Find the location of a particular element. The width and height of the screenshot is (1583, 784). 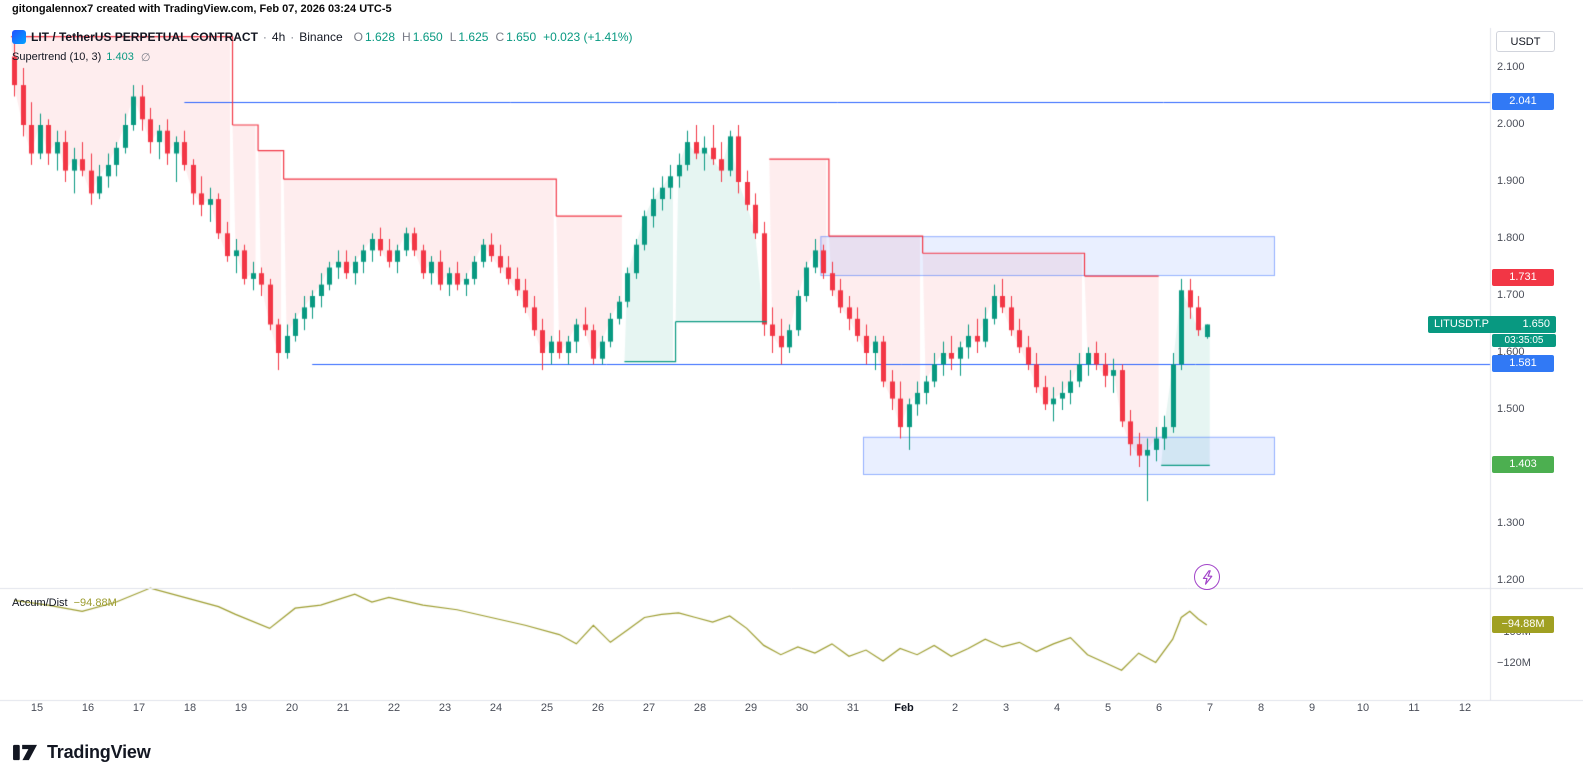

time-axis-label: 17 is located at coordinates (139, 708).